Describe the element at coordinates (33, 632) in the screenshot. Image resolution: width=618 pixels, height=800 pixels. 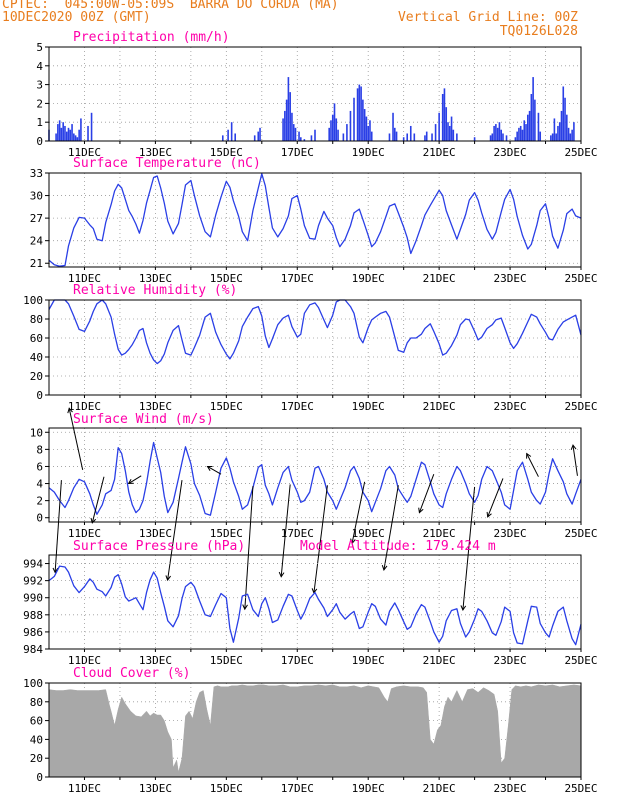
I see `y-tick-label: 986` at that location.